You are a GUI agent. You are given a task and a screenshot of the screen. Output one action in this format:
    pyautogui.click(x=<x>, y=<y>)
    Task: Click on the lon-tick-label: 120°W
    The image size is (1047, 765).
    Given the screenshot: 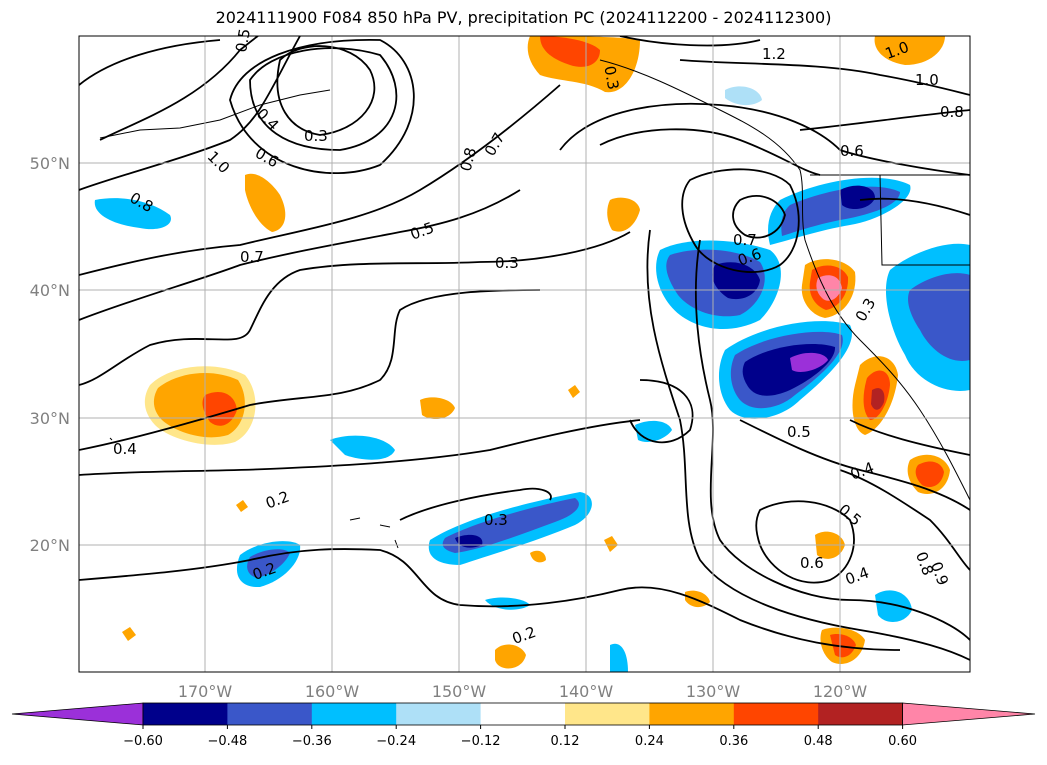 What is the action you would take?
    pyautogui.click(x=840, y=691)
    